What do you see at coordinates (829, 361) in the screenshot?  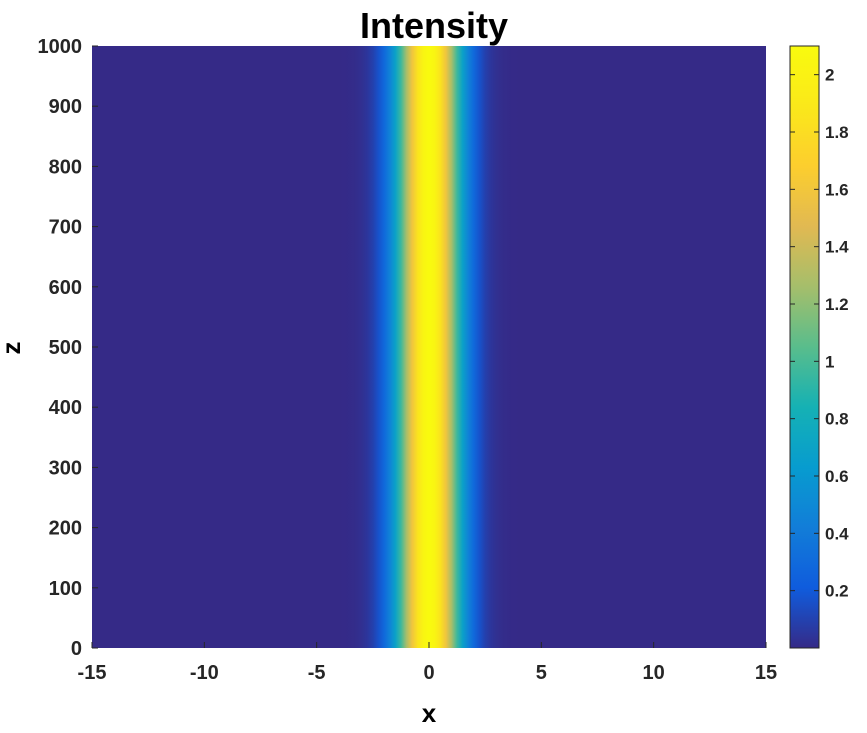 I see `colorbar-tick-label: 1` at bounding box center [829, 361].